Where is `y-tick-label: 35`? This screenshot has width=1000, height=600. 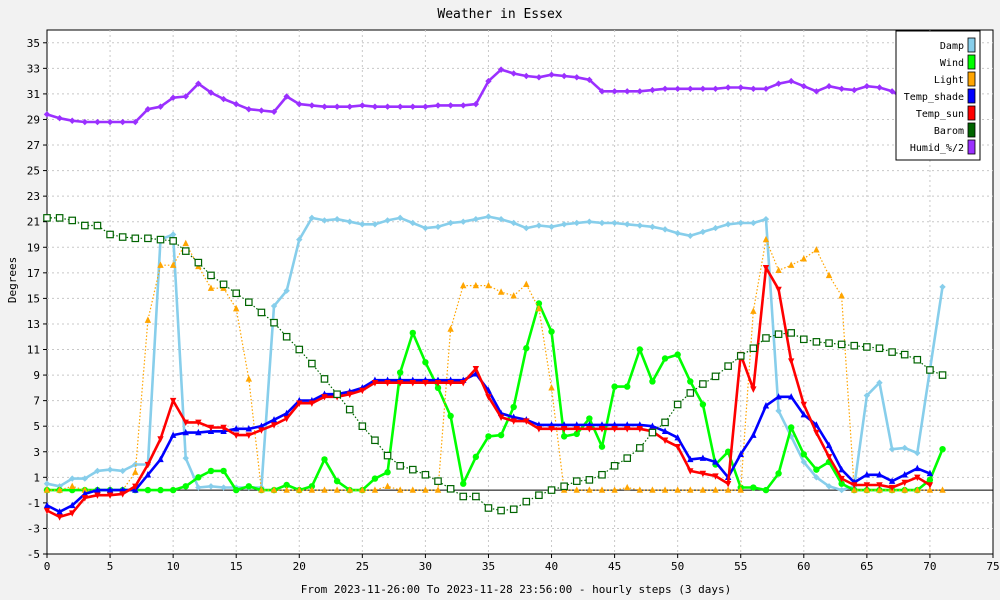 y-tick-label: 35 is located at coordinates (33, 43).